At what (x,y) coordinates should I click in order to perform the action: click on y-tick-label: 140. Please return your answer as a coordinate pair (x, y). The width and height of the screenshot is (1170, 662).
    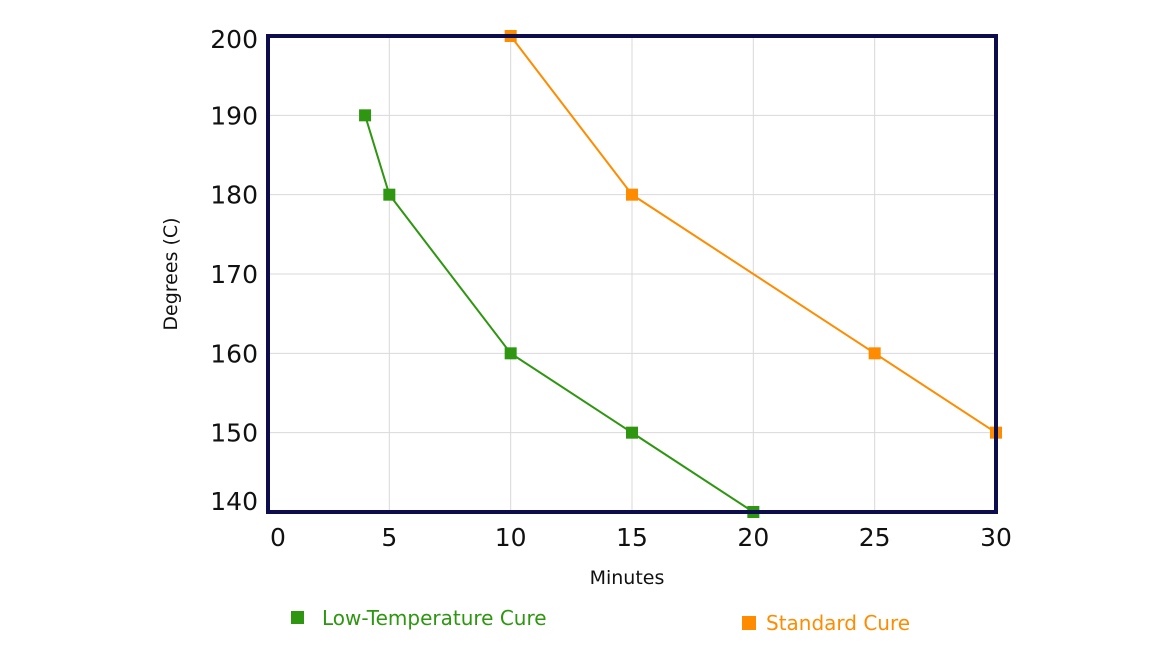
    Looking at the image, I should click on (234, 501).